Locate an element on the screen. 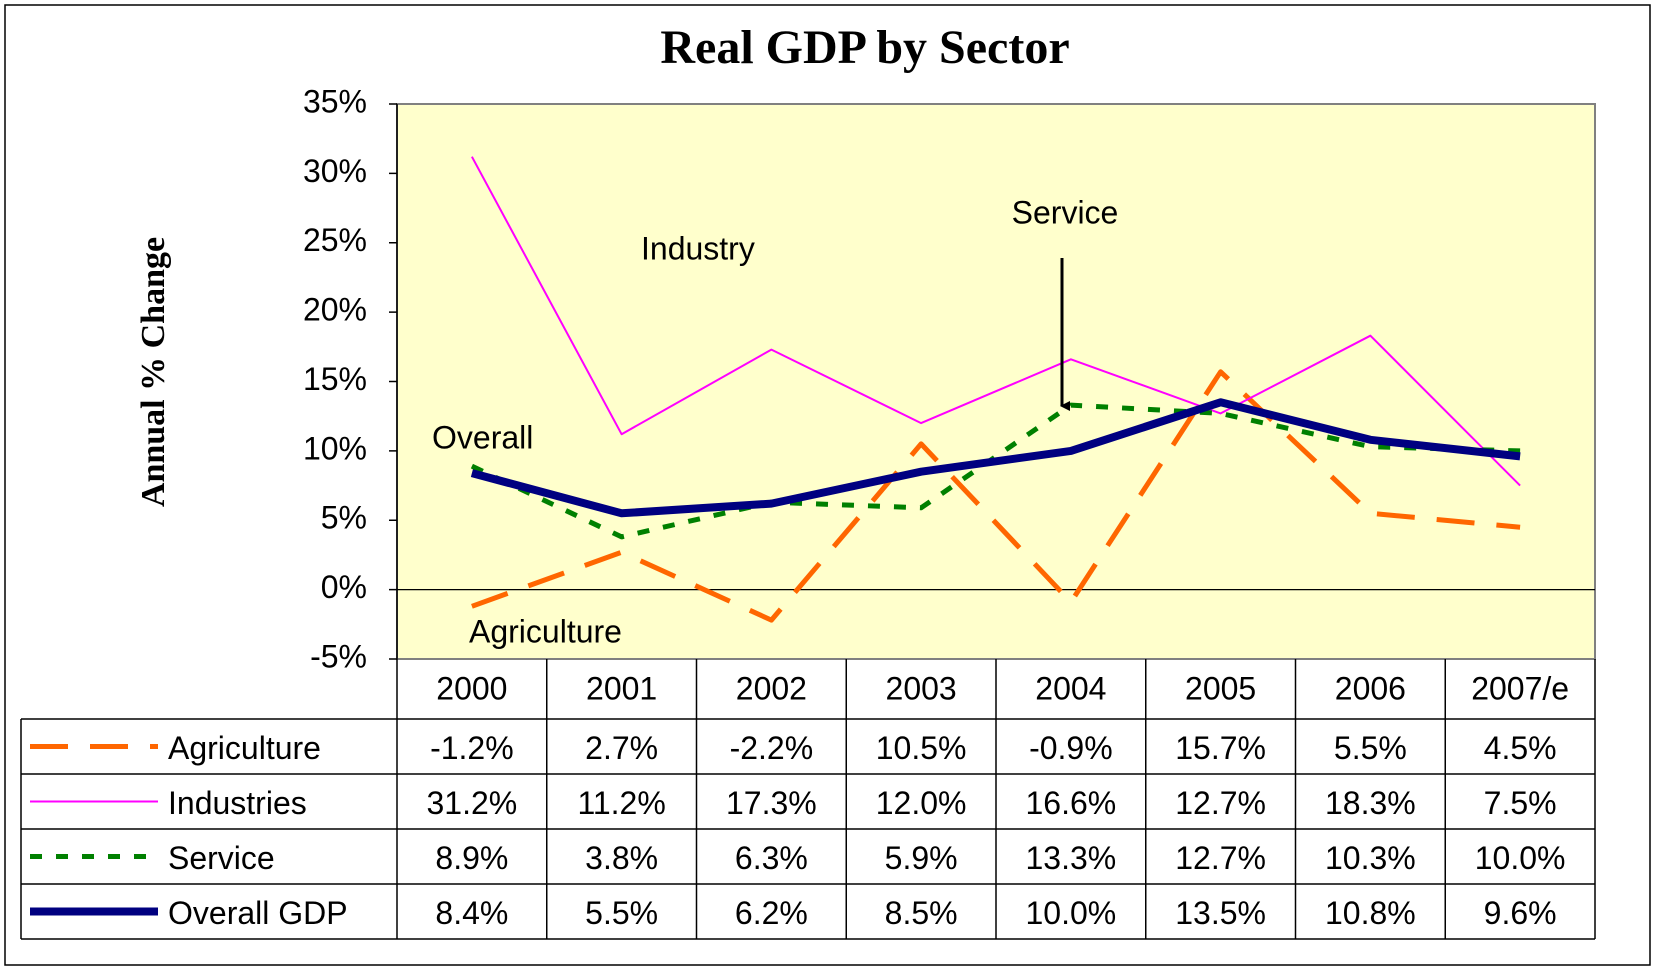 This screenshot has width=1662, height=980. legend-label: Overall GDP is located at coordinates (258, 913).